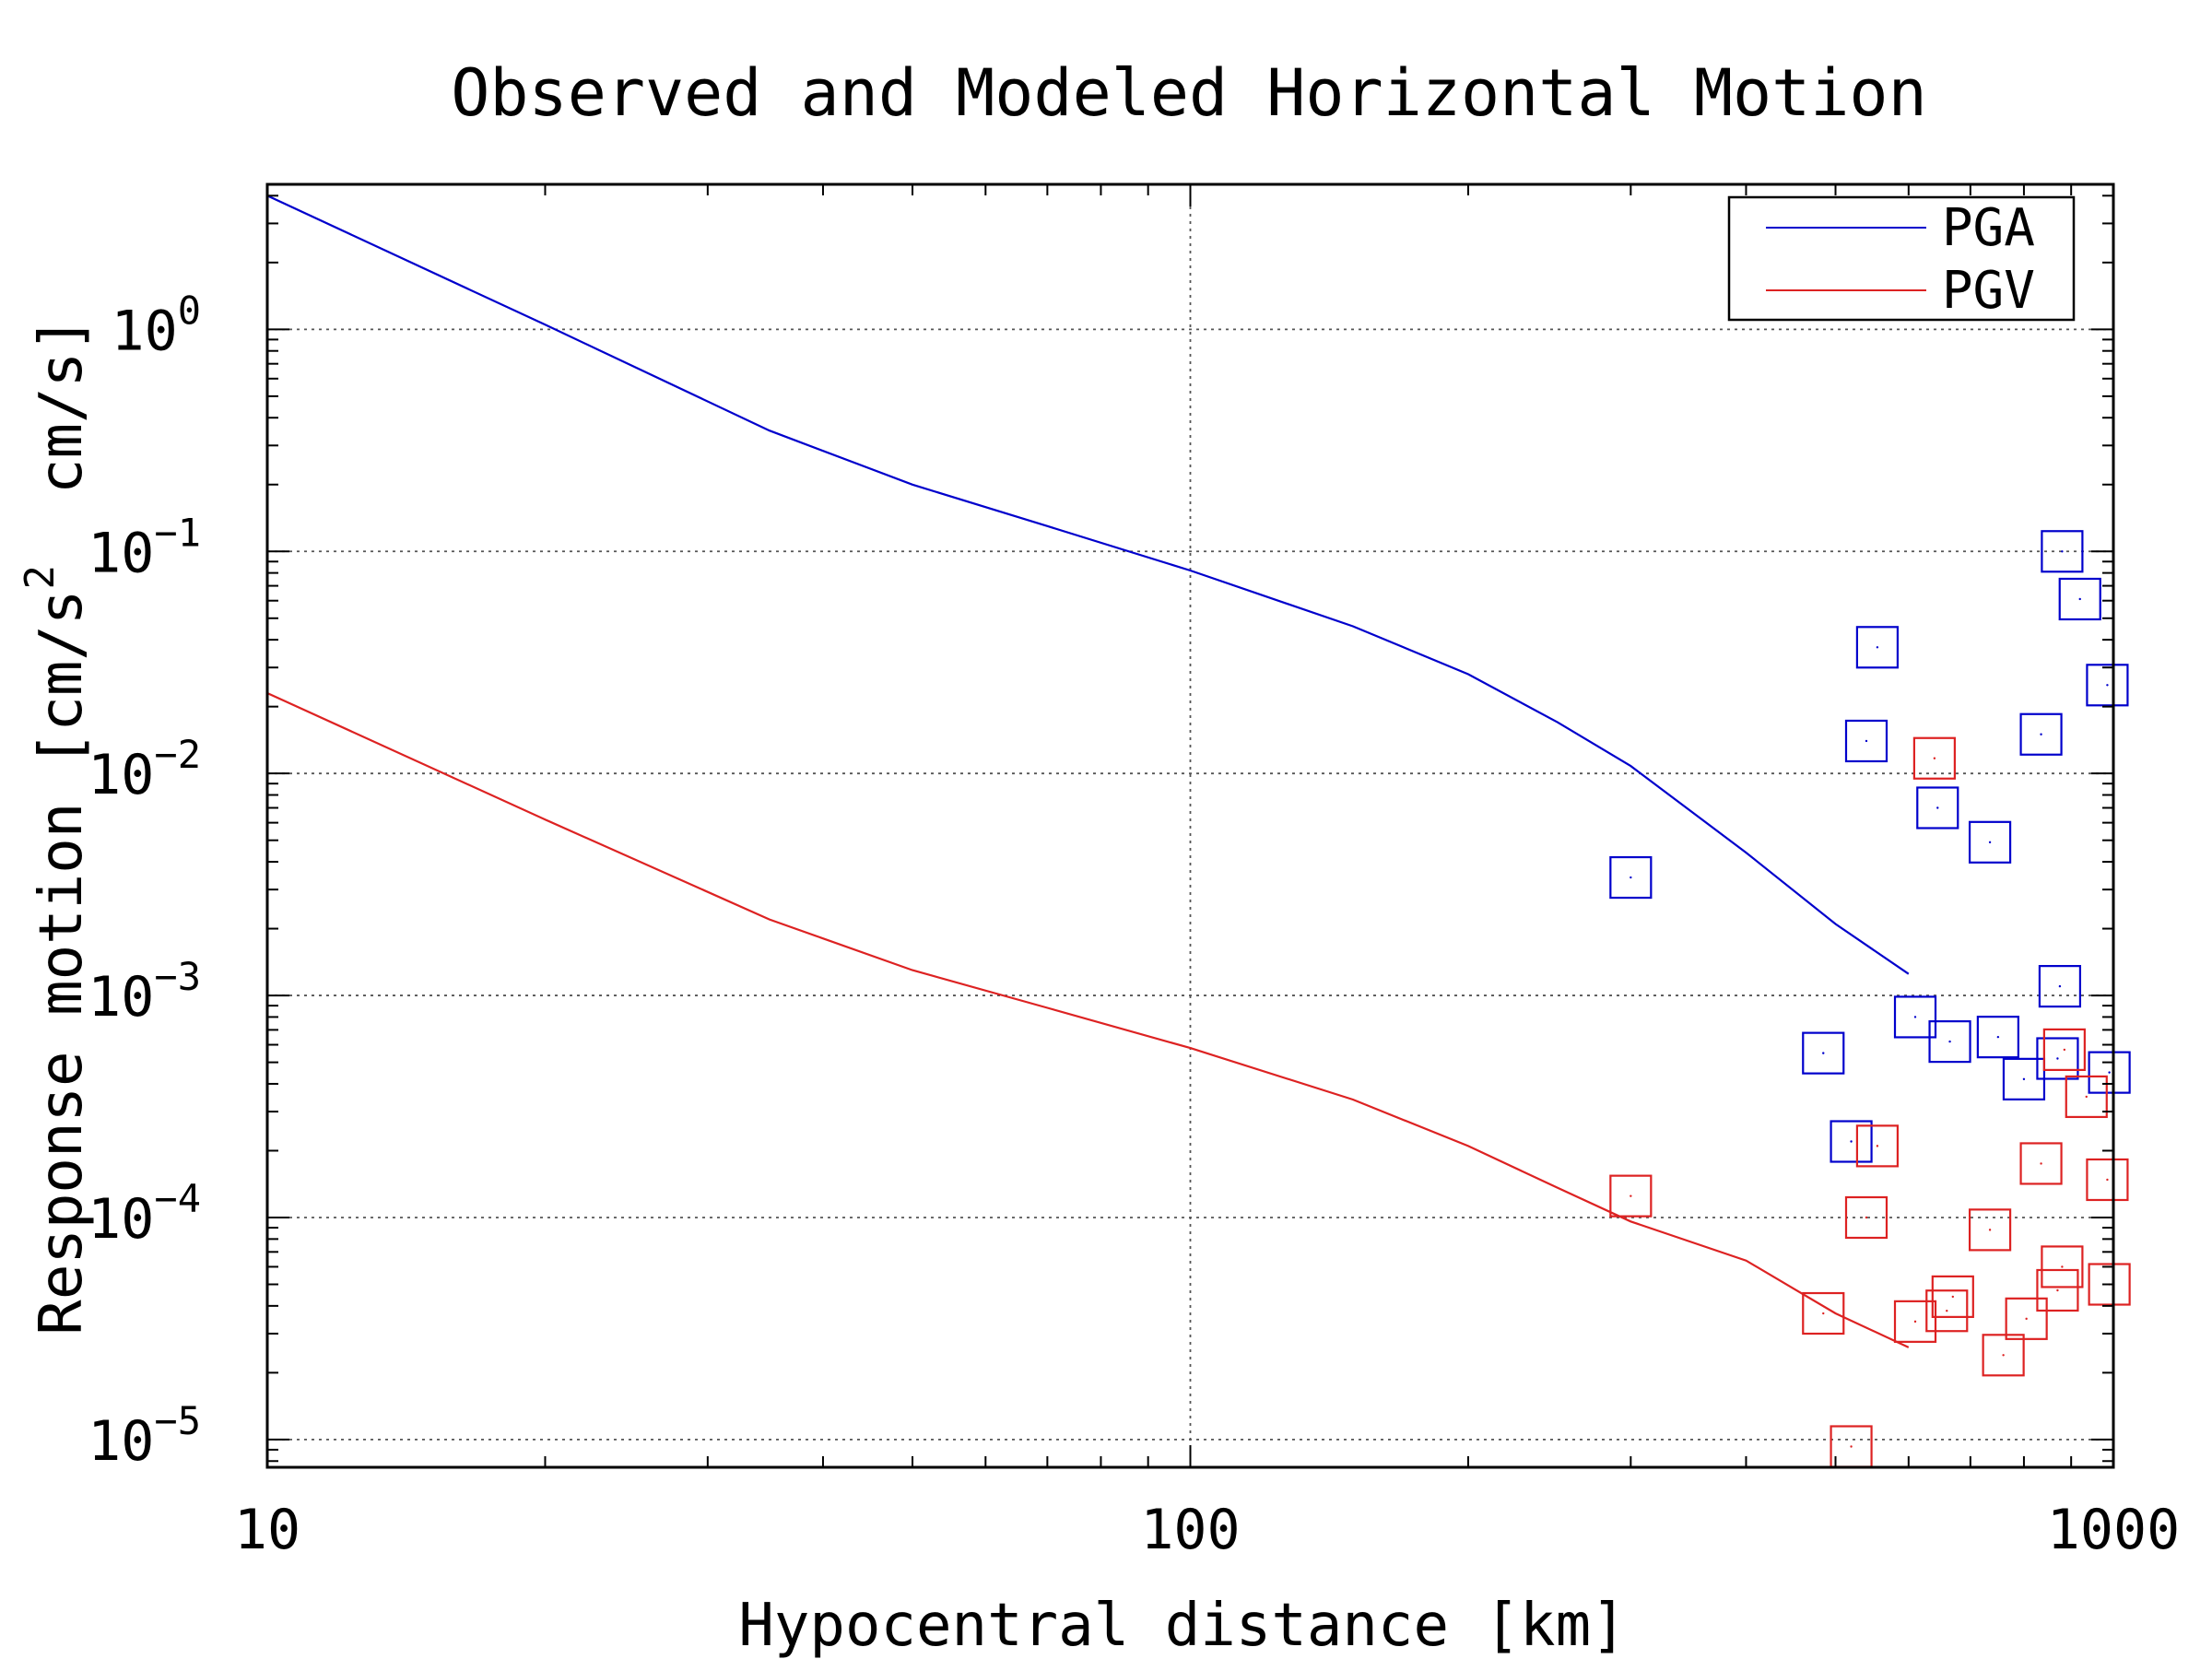  Describe the element at coordinates (62, 440) in the screenshot. I see `y-axis-label-end: cm/s]` at that location.